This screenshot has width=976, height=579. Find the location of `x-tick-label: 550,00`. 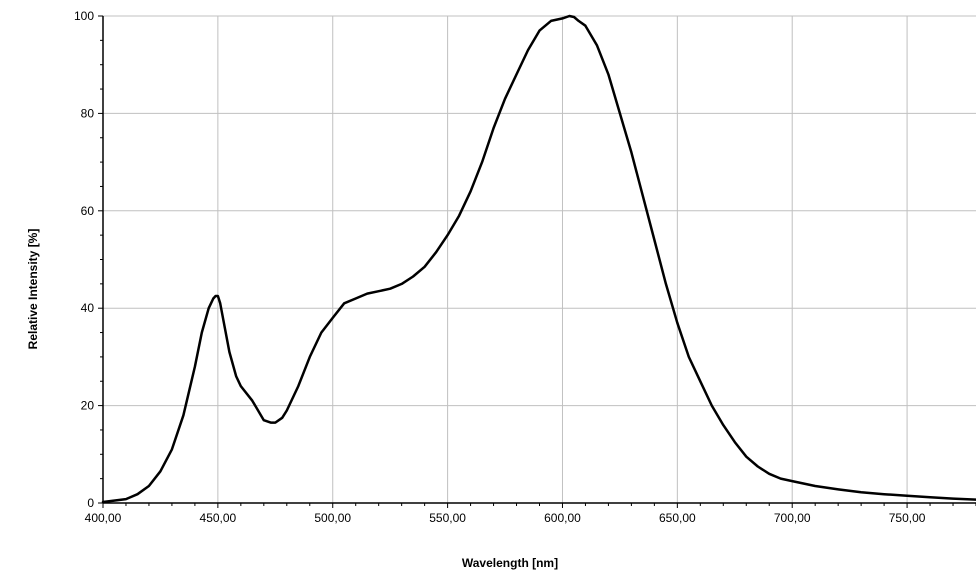

x-tick-label: 550,00 is located at coordinates (447, 518).